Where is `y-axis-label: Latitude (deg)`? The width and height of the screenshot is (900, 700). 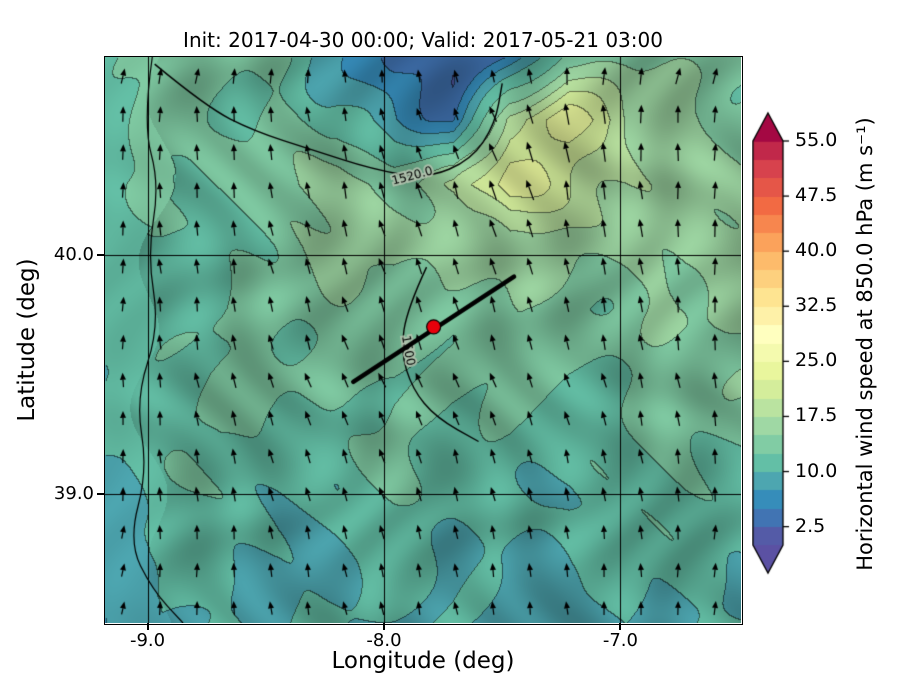
y-axis-label: Latitude (deg) is located at coordinates (27, 340).